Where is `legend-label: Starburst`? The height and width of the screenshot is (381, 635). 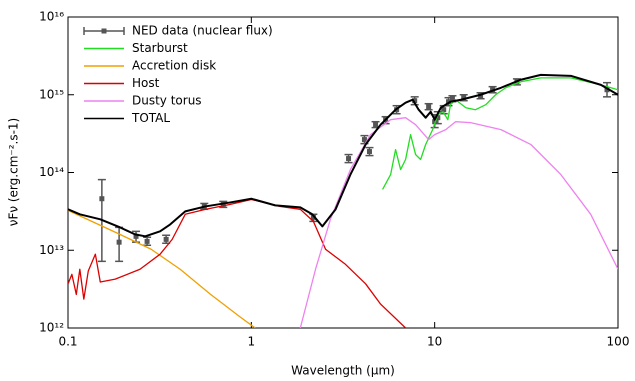
legend-label: Starburst is located at coordinates (160, 48).